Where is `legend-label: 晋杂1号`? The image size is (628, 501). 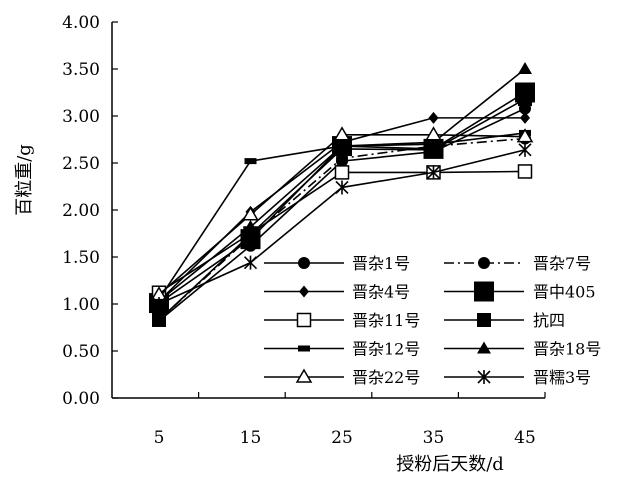
legend-label: 晋杂1号 is located at coordinates (381, 263).